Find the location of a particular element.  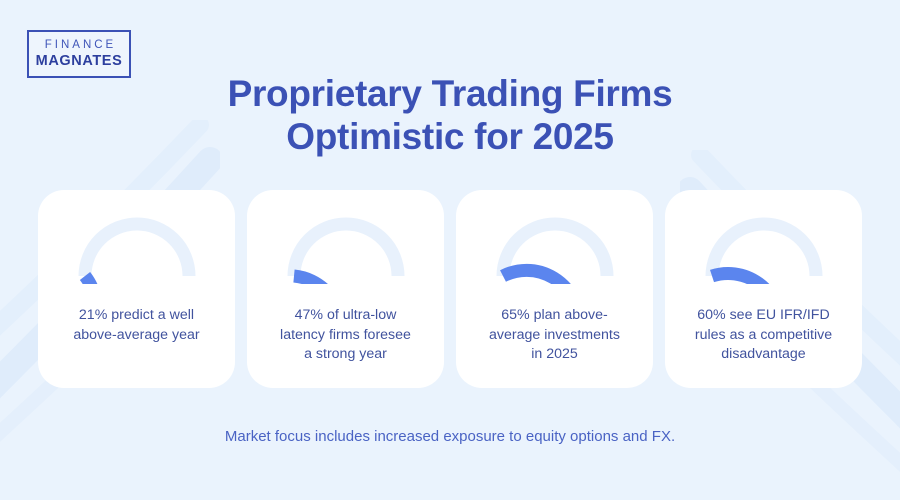

stat-card-label: 21% predict a well above-average year is located at coordinates (136, 325).